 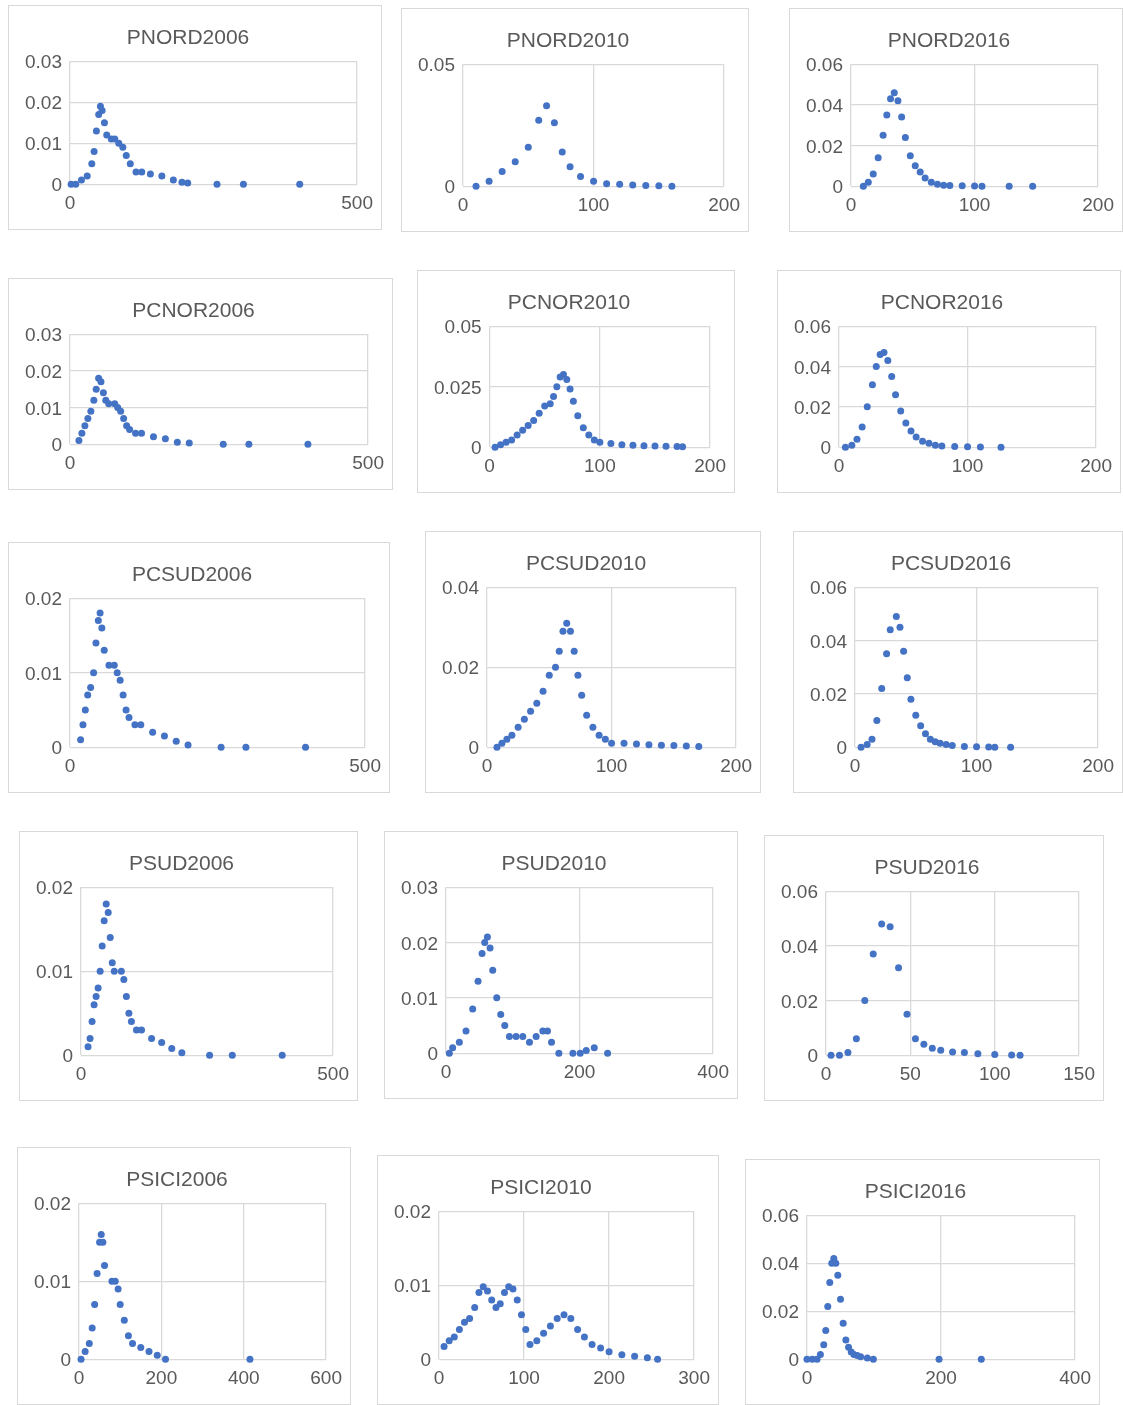 I want to click on chart-title: PNORD2016, so click(x=949, y=40).